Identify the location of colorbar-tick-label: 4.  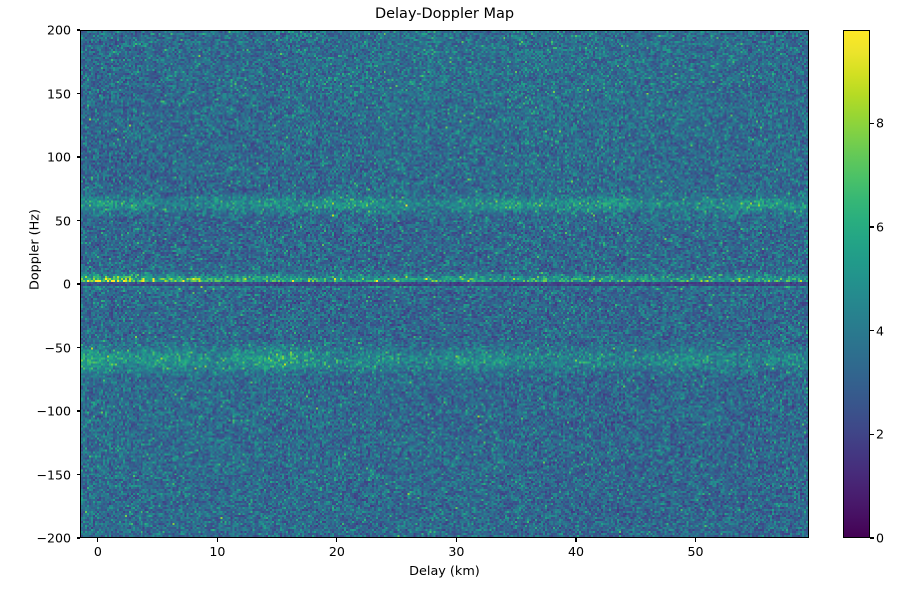
(880, 331).